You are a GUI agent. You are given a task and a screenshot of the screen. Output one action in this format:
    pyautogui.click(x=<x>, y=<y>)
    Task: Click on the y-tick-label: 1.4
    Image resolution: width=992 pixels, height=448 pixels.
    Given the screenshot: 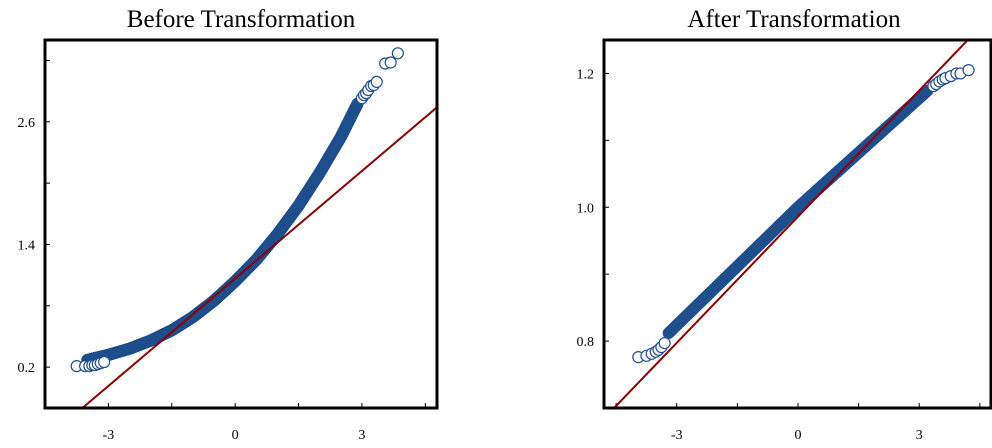 What is the action you would take?
    pyautogui.click(x=27, y=245)
    